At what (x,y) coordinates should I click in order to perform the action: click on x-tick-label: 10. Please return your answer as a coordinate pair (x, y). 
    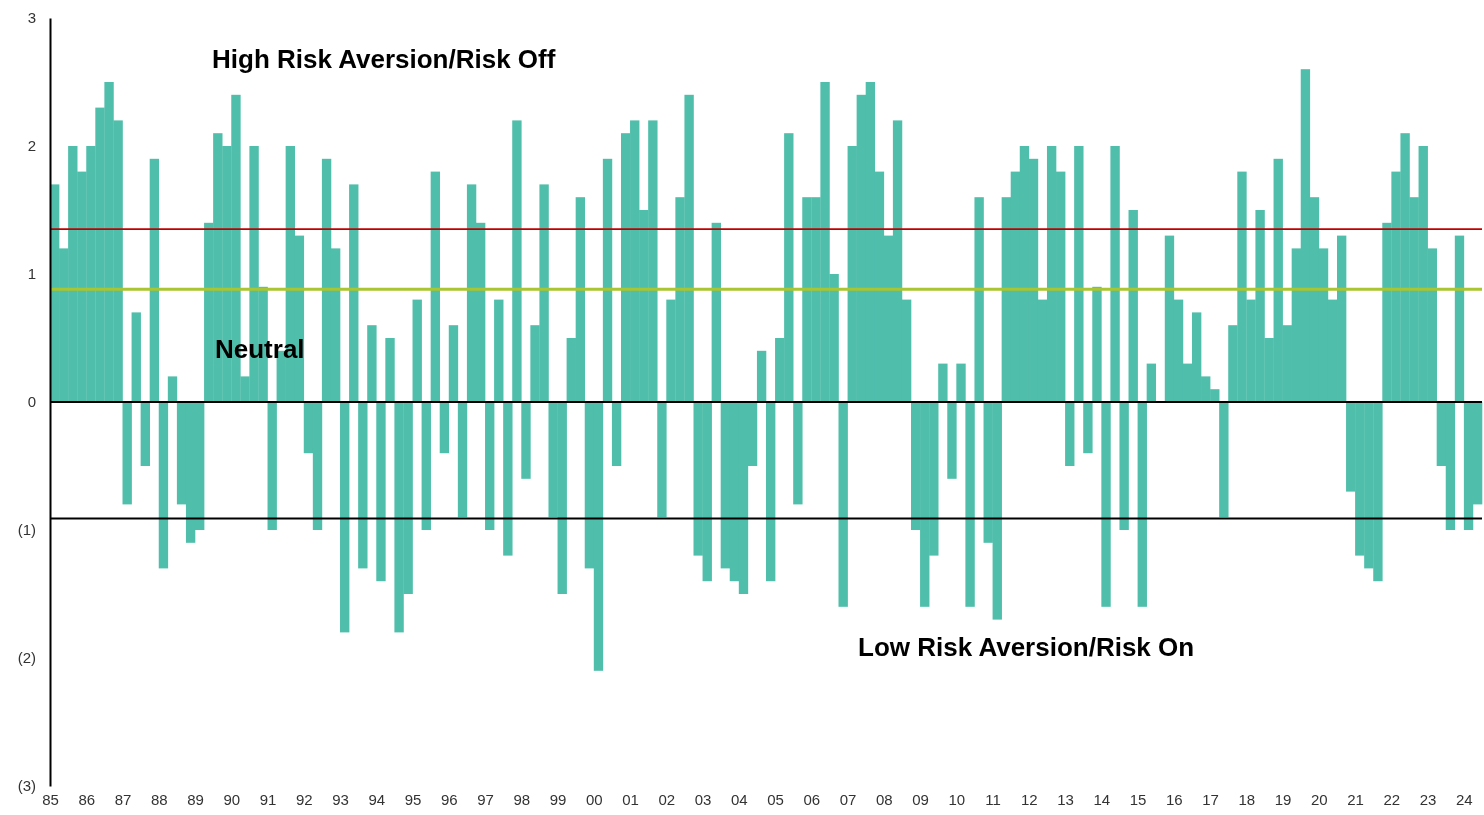
    Looking at the image, I should click on (957, 799).